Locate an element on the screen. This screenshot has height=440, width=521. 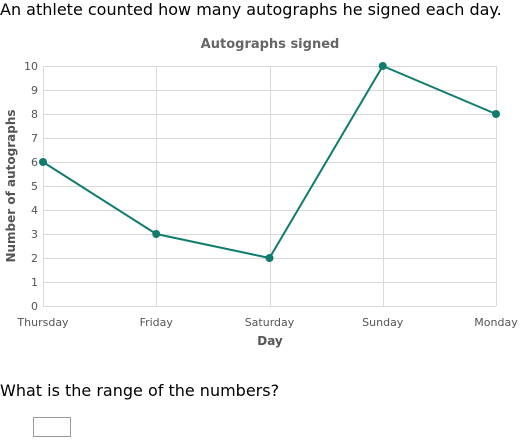
y-tick-label: 8 is located at coordinates (34, 114).